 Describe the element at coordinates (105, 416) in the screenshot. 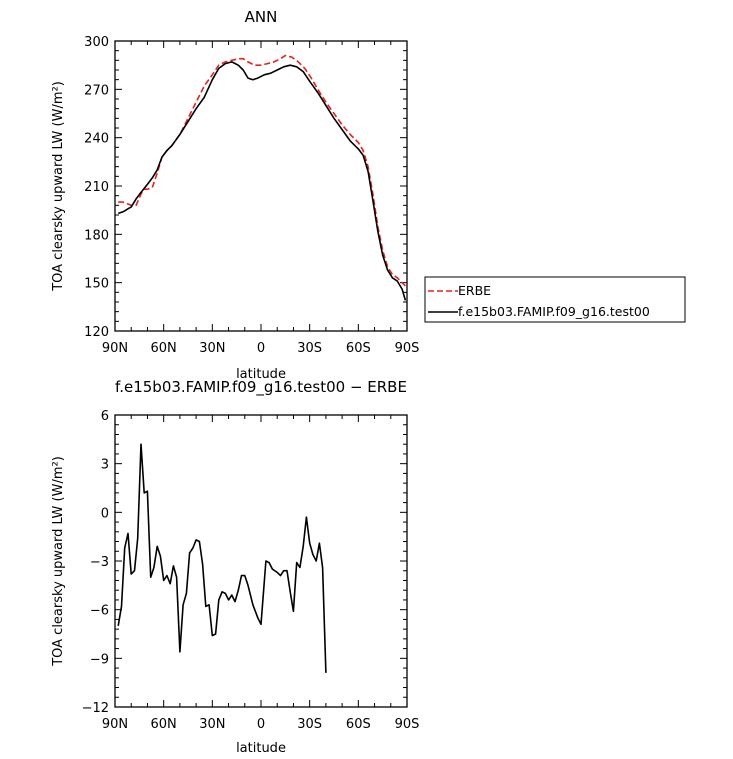

I see `y-tick-label: 6` at that location.